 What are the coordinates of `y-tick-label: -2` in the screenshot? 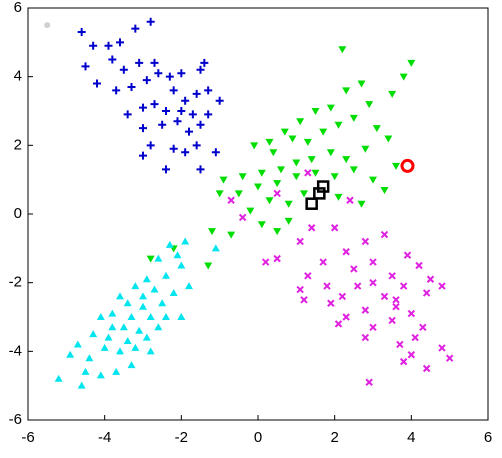 It's located at (15, 282).